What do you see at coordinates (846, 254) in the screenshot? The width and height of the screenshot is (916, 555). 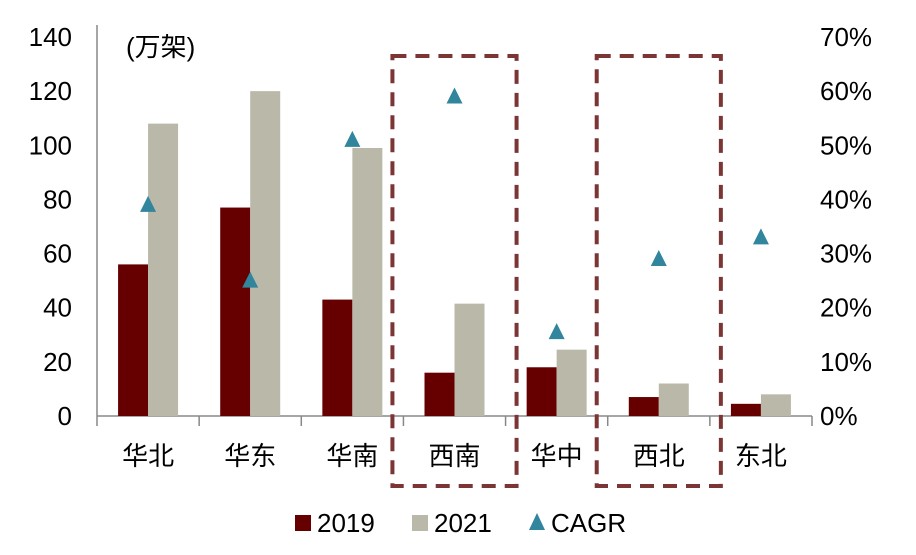 I see `right-tick-label: 30%` at bounding box center [846, 254].